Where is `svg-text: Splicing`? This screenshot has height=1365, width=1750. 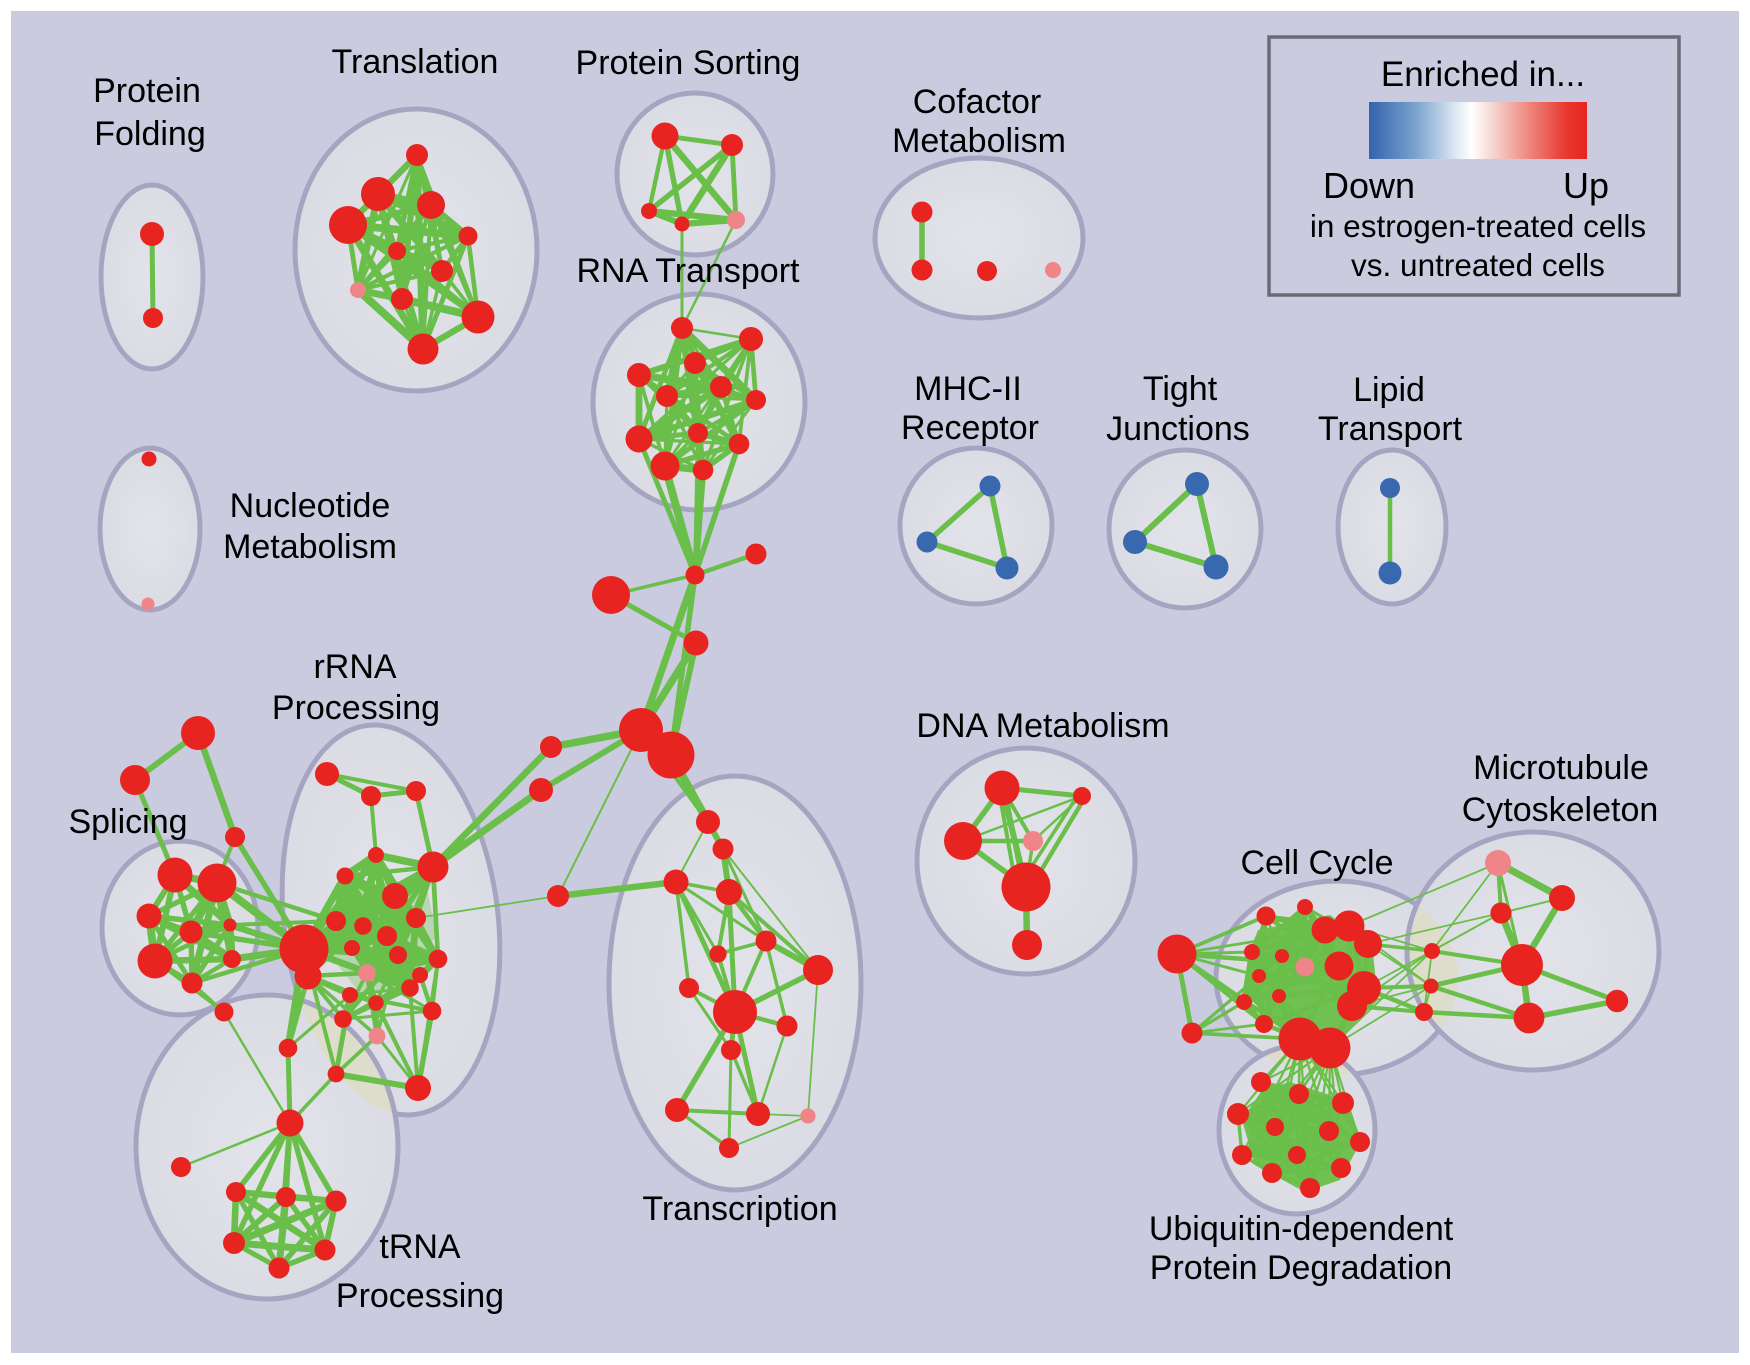 svg-text: Splicing is located at coordinates (127, 822).